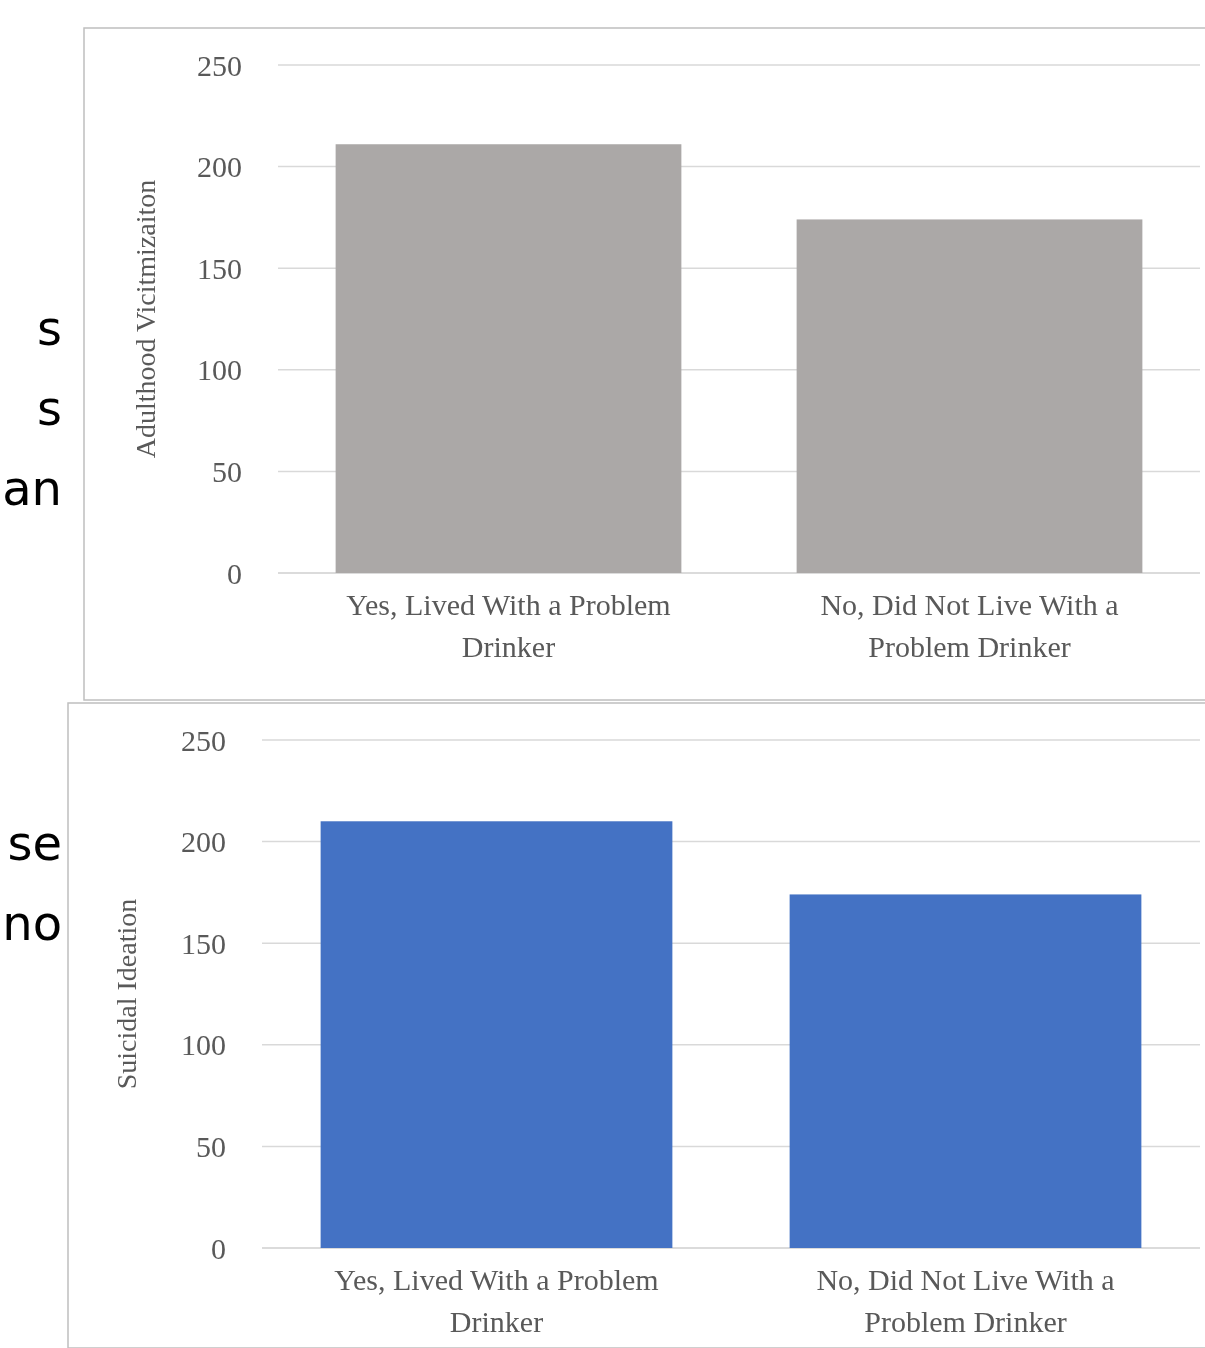 Image resolution: width=1205 pixels, height=1348 pixels. Describe the element at coordinates (34, 843) in the screenshot. I see `text: se` at that location.